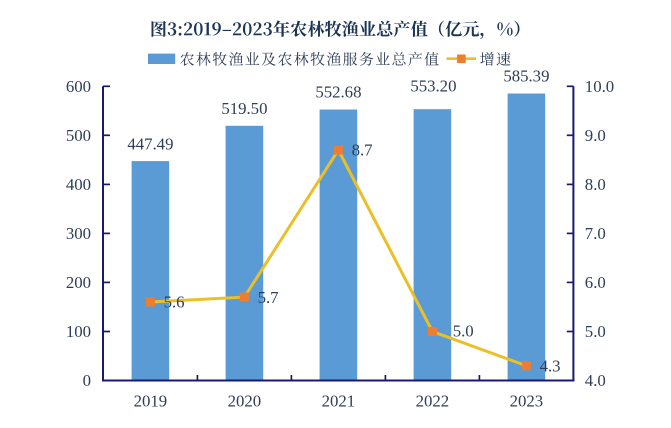 The height and width of the screenshot is (428, 671). What do you see at coordinates (244, 108) in the screenshot?
I see `svg-text: 519.50` at bounding box center [244, 108].